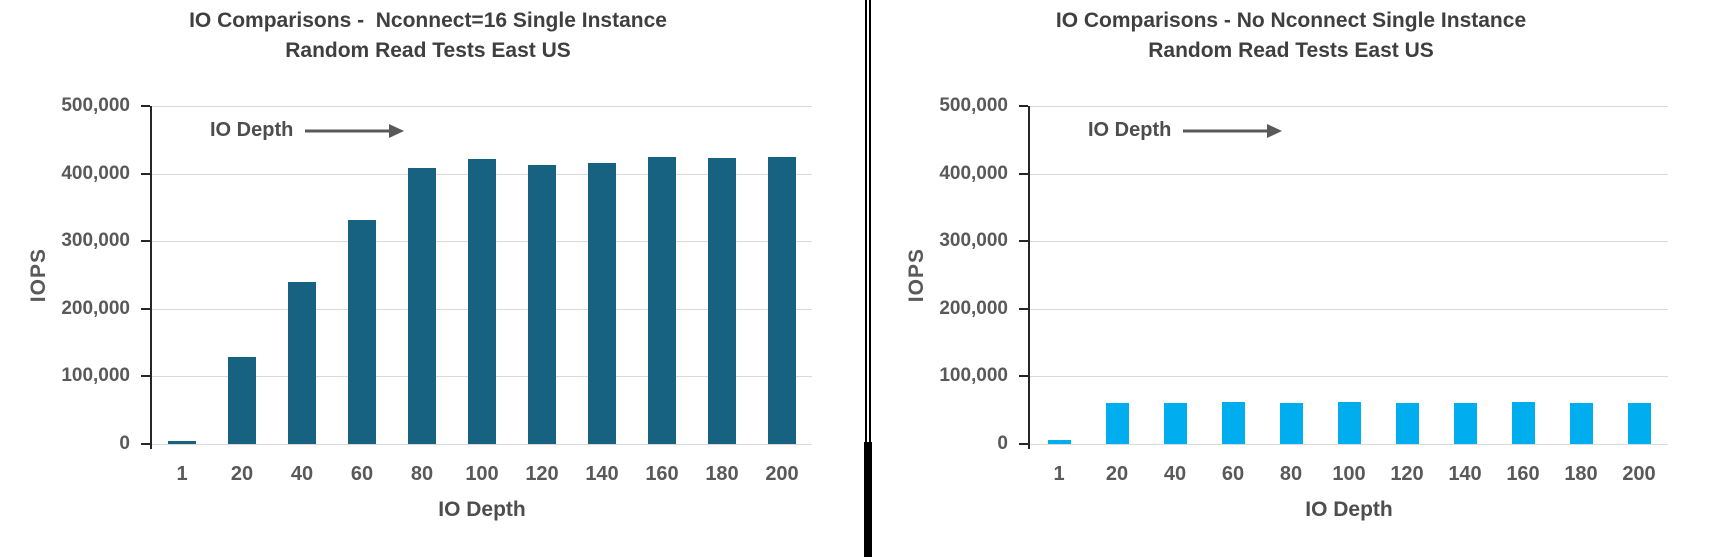 The image size is (1712, 557). I want to click on x-tick-label: 120, so click(542, 474).